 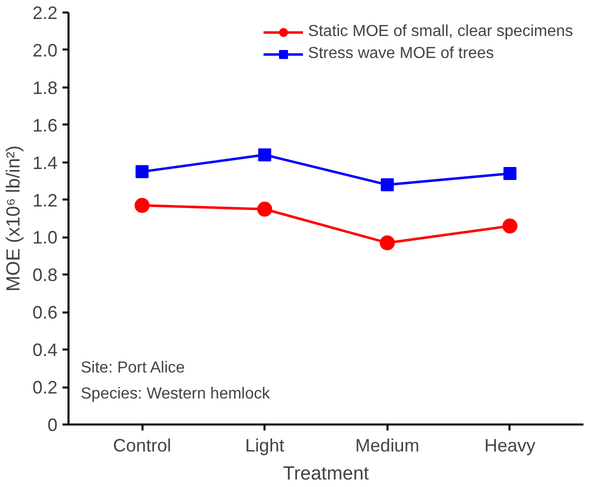 I want to click on x-tick-label: Light, so click(x=264, y=446).